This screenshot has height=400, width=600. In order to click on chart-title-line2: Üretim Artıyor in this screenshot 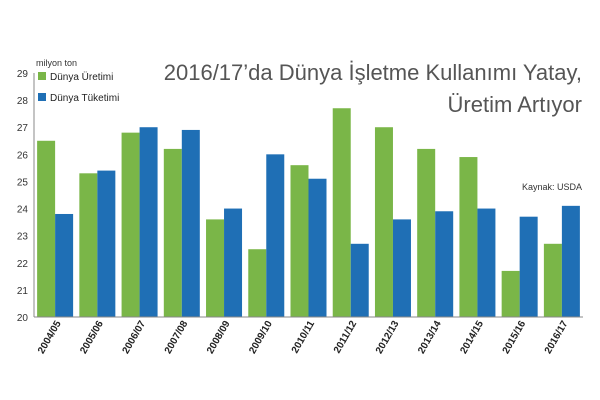, I will do `click(515, 104)`.